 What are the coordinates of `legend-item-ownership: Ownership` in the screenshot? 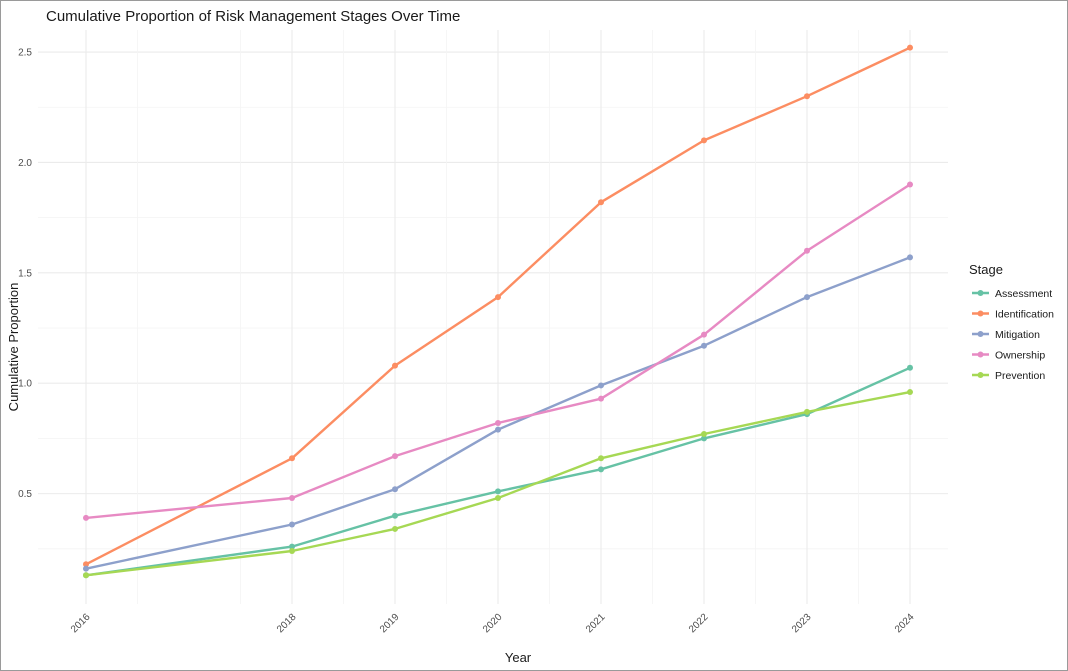 It's located at (1008, 355).